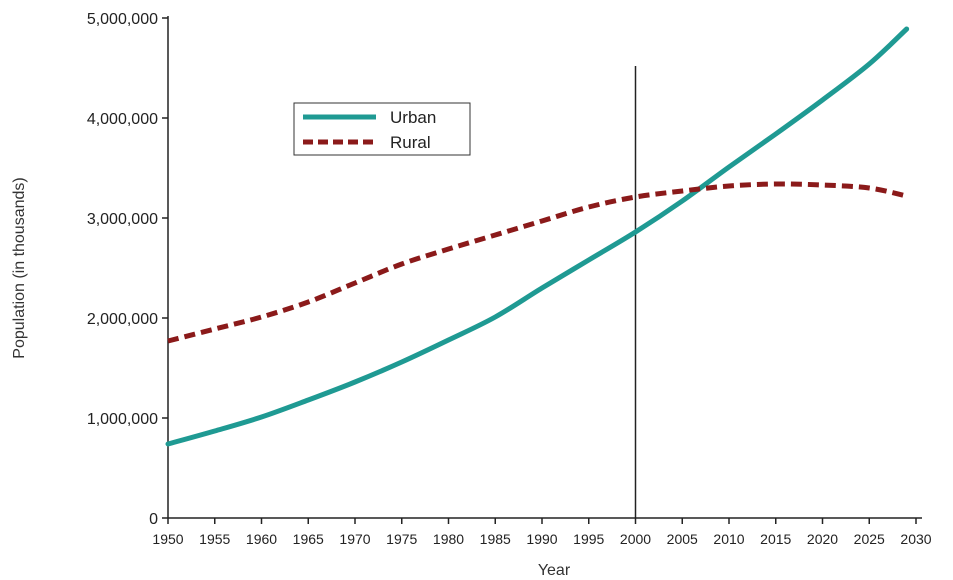 The width and height of the screenshot is (953, 580). I want to click on x-tick-label: 1980, so click(448, 539).